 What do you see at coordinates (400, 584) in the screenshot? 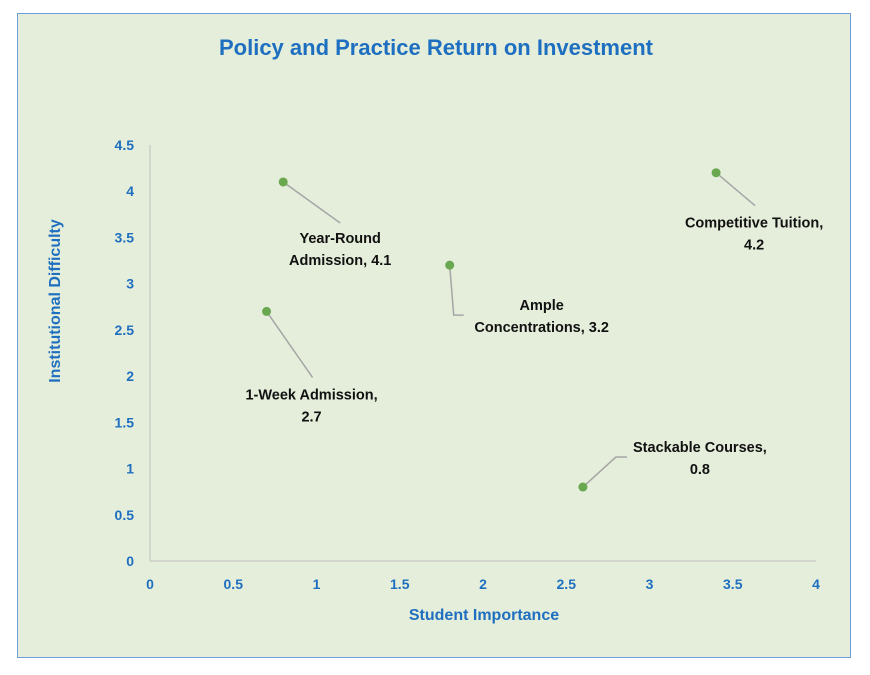
I see `x-tick-label: 1.5` at bounding box center [400, 584].